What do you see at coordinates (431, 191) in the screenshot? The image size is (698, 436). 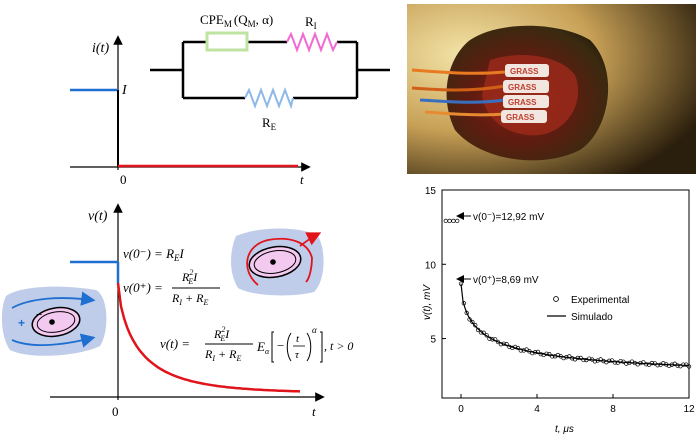 I see `chart-y-tick-label: 15` at bounding box center [431, 191].